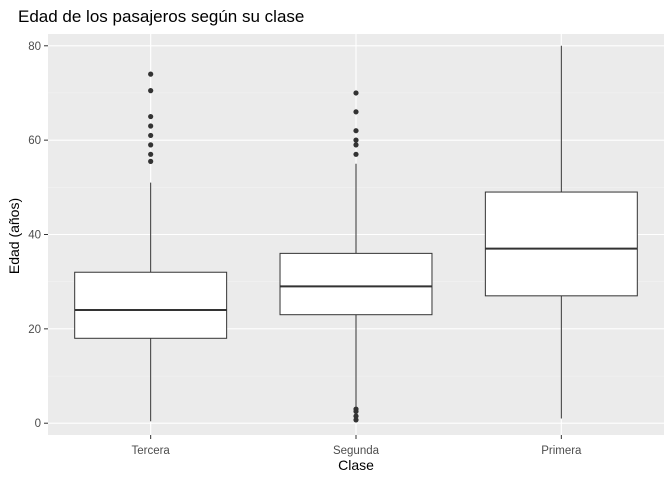  Describe the element at coordinates (14, 236) in the screenshot. I see `y-axis-title: Edad (años)` at that location.